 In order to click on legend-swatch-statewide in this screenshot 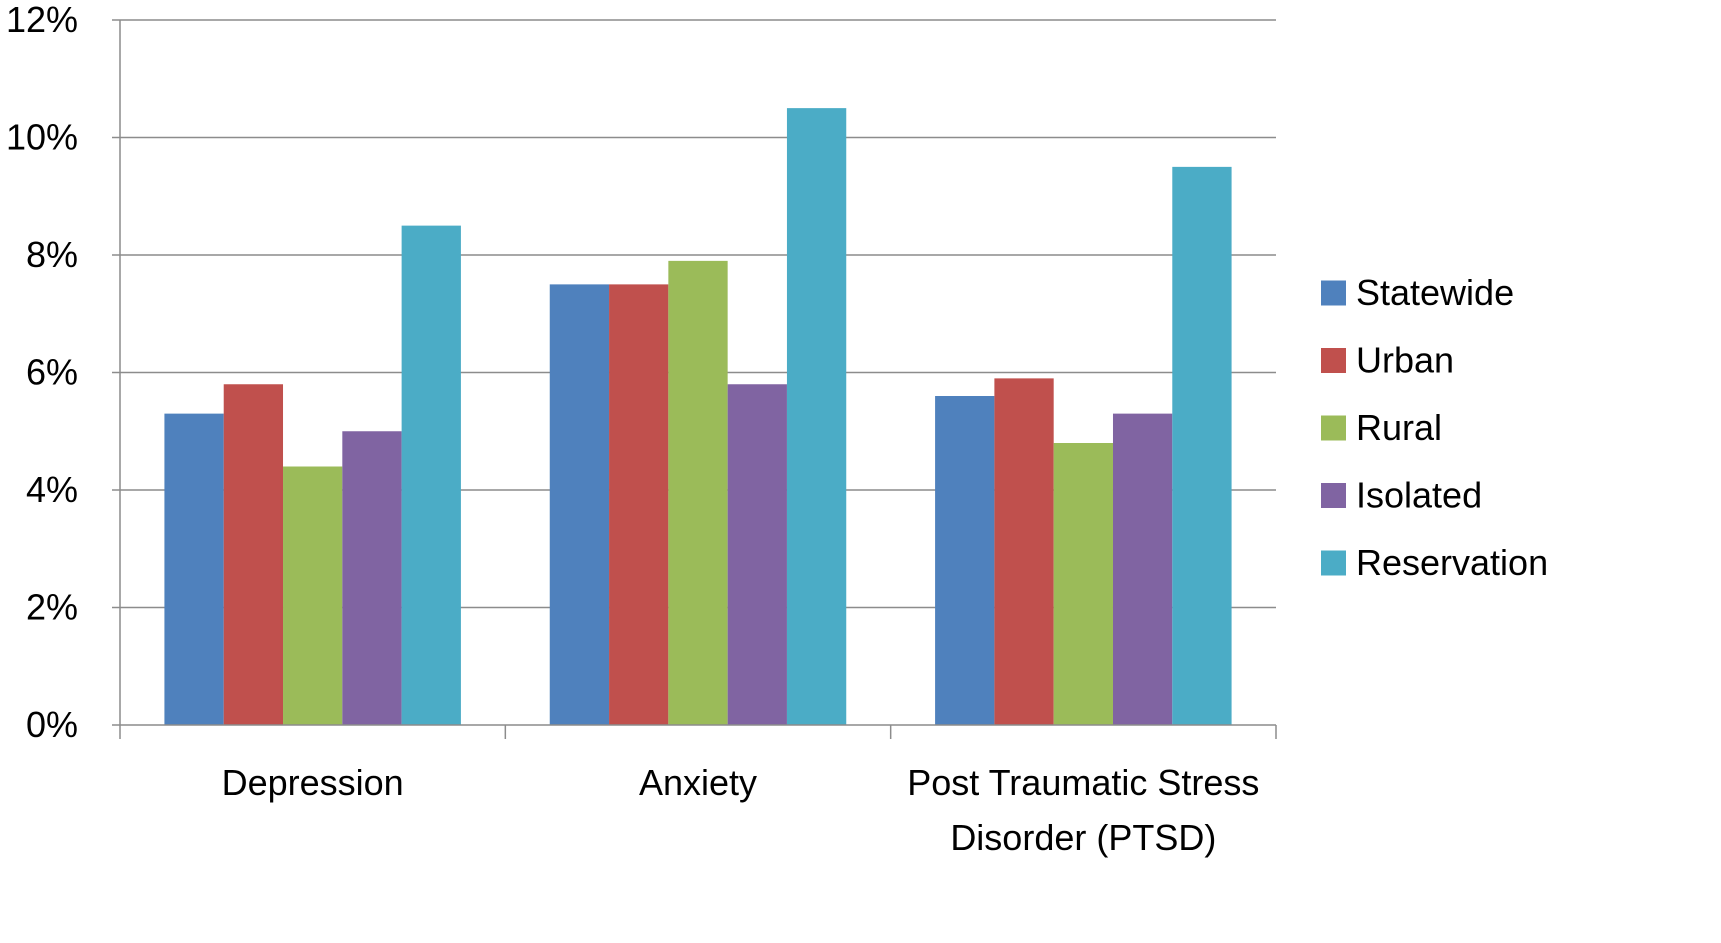, I will do `click(1333, 293)`.